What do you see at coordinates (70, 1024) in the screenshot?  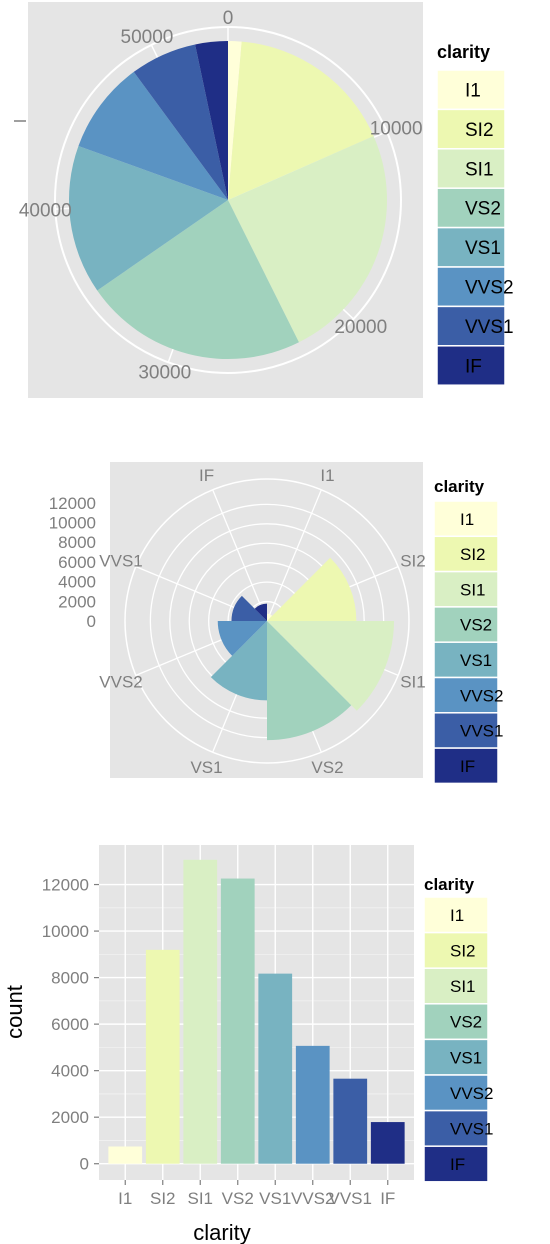 I see `bar-y-tick-label: 6000` at bounding box center [70, 1024].